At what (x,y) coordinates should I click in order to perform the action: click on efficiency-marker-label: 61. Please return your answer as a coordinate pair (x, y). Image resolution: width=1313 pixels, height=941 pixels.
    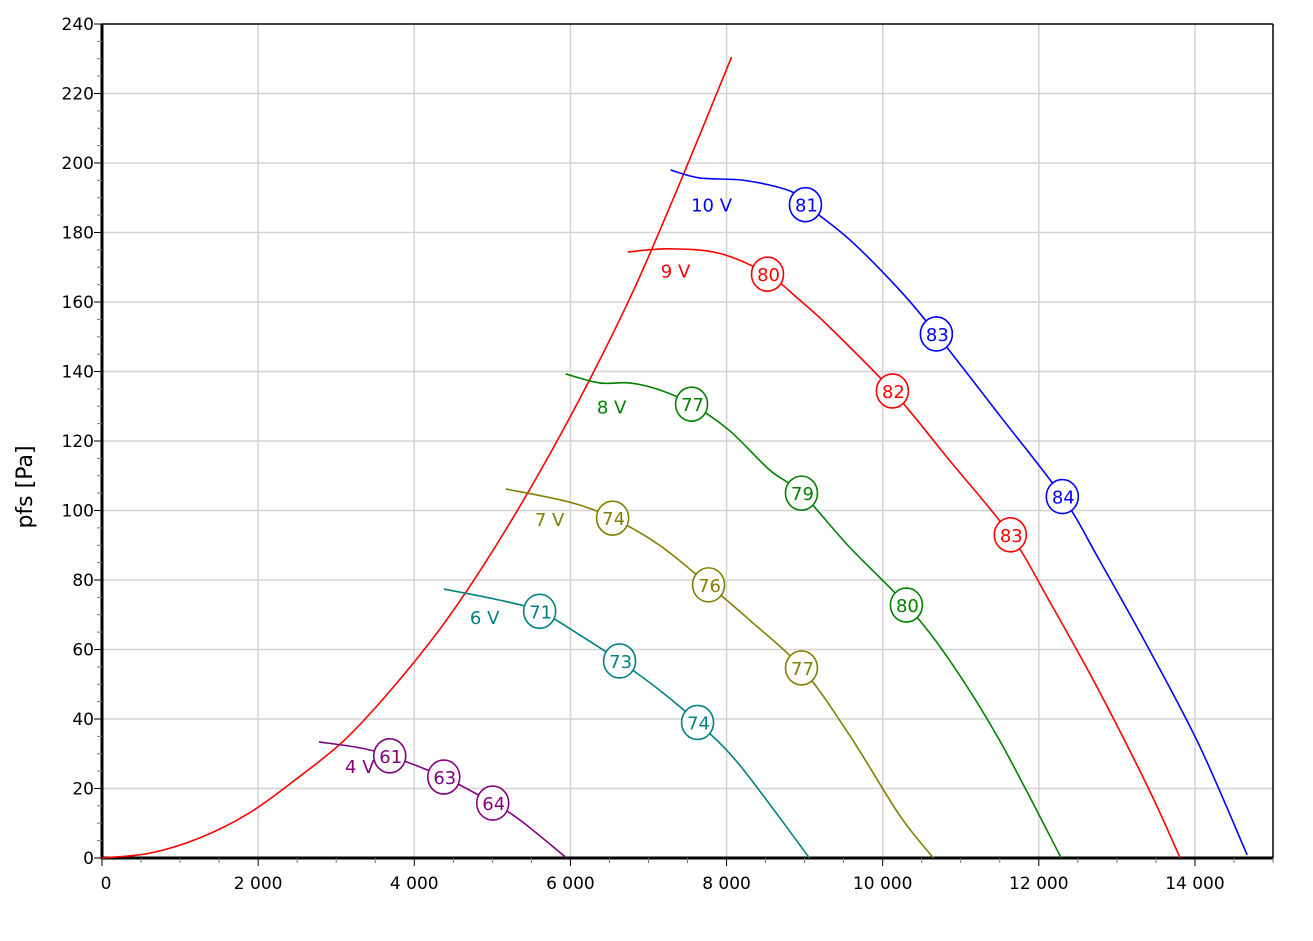
    Looking at the image, I should click on (390, 757).